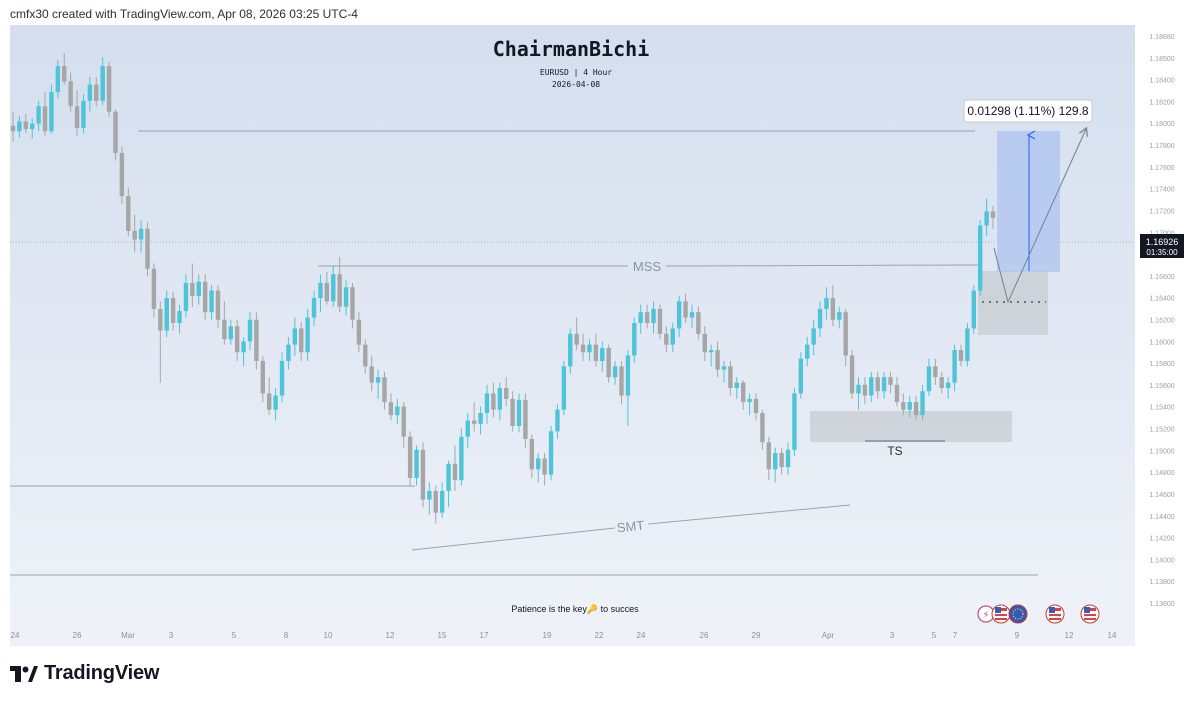 The height and width of the screenshot is (702, 1200). Describe the element at coordinates (513, 539) in the screenshot. I see `smt-line-left` at that location.